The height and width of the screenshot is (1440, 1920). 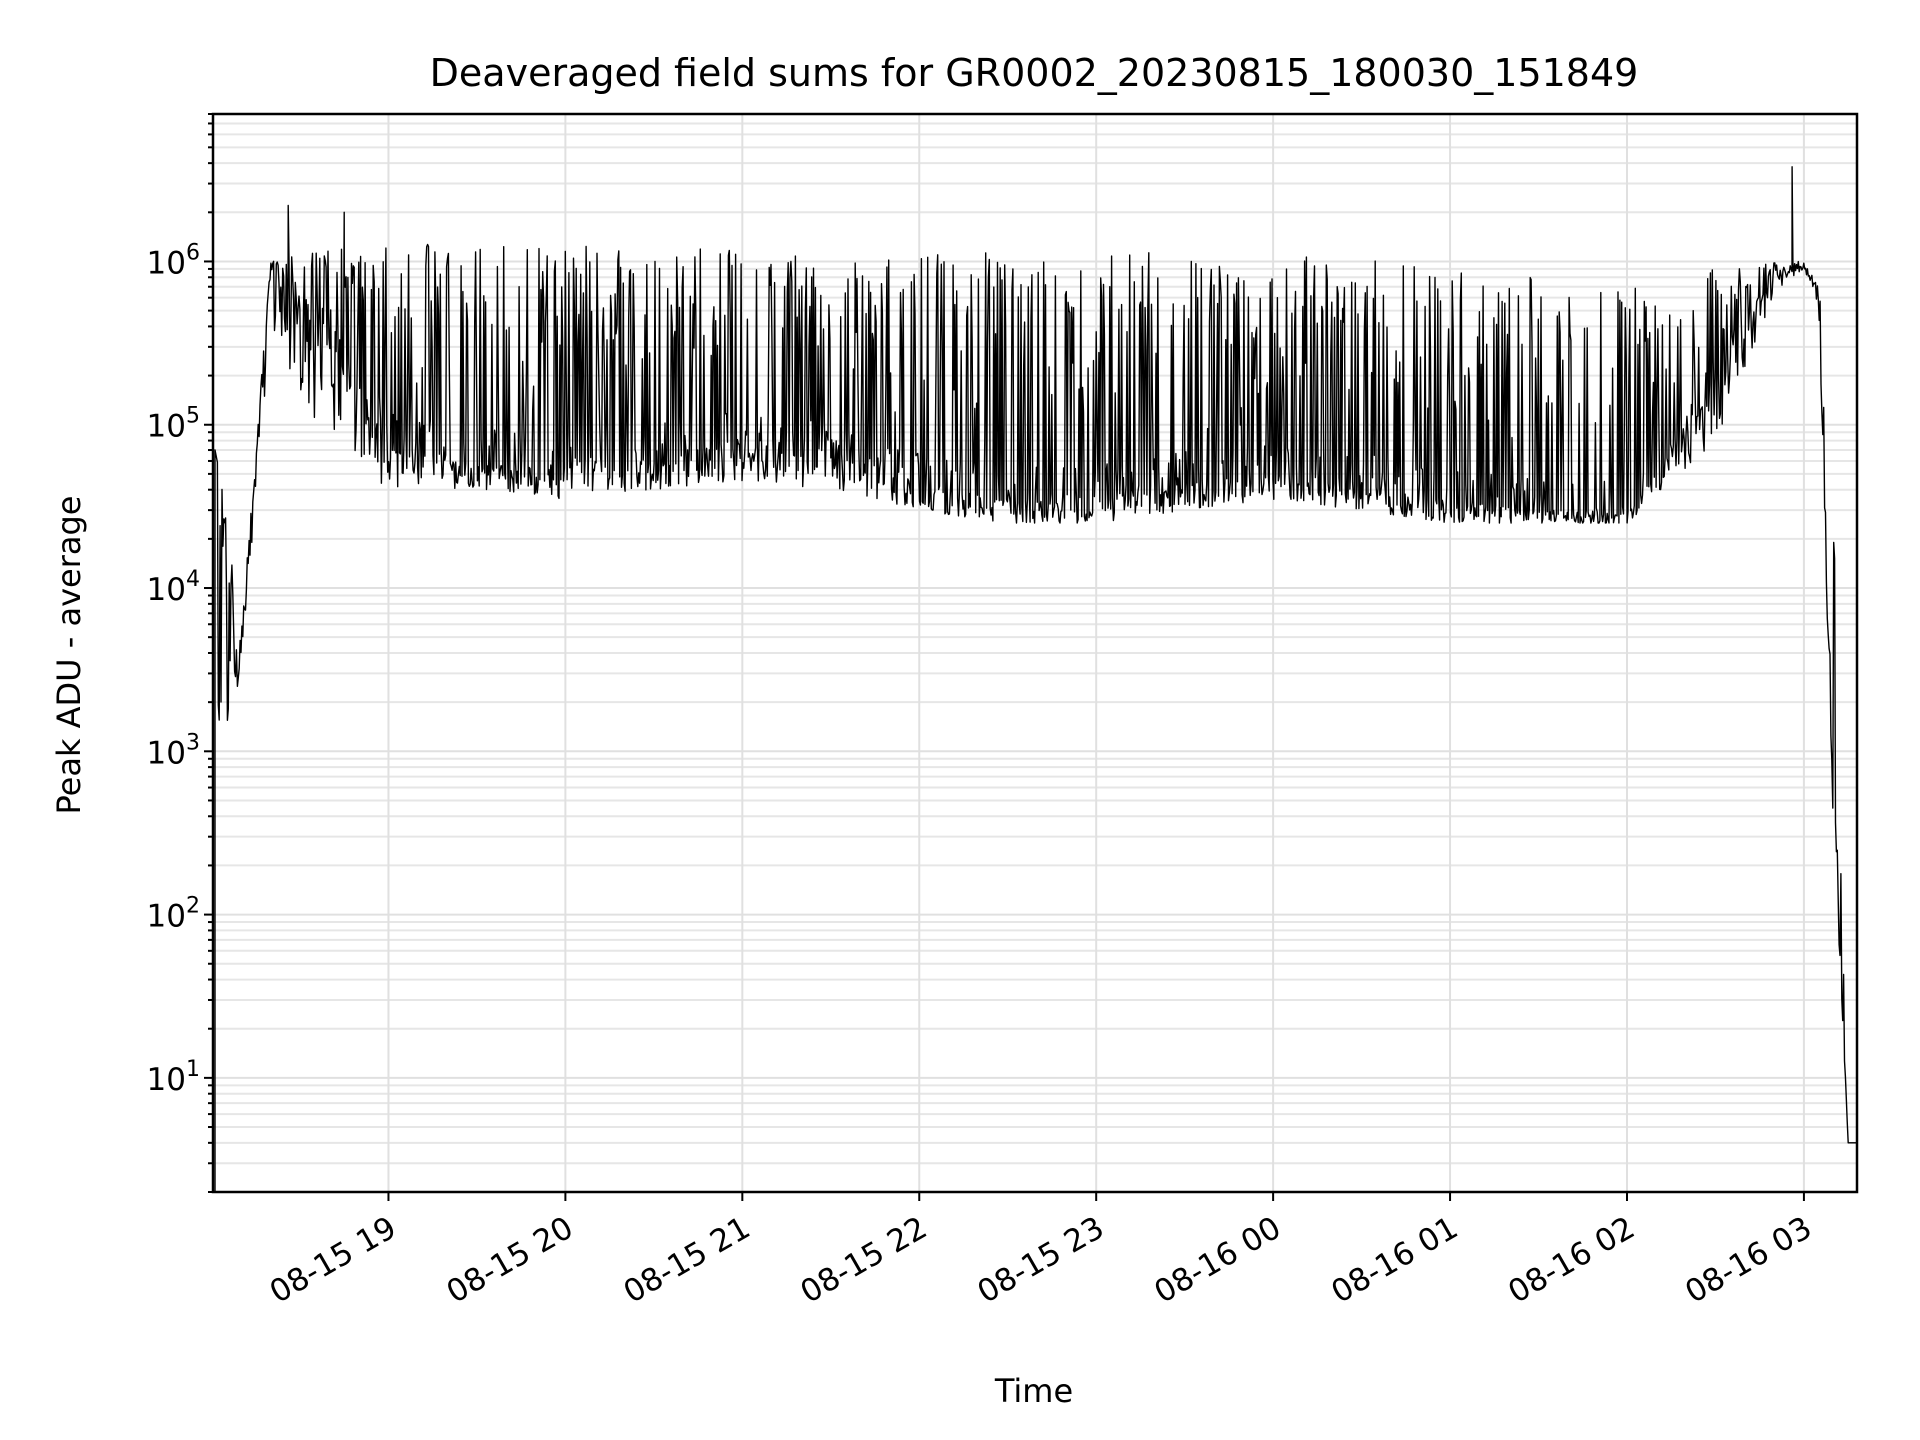 What do you see at coordinates (1748, 1260) in the screenshot?
I see `x-tick-label: 08-16 03` at bounding box center [1748, 1260].